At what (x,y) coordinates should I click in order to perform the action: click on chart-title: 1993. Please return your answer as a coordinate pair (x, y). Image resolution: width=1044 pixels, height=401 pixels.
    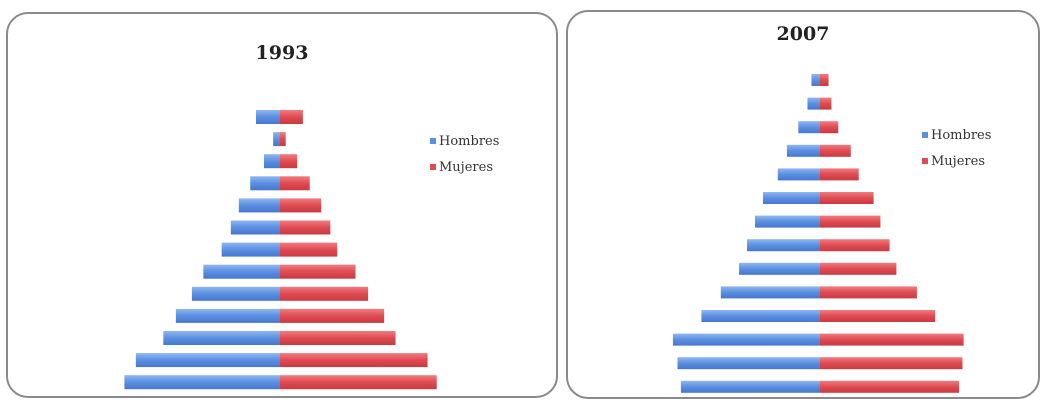
    Looking at the image, I should click on (282, 53).